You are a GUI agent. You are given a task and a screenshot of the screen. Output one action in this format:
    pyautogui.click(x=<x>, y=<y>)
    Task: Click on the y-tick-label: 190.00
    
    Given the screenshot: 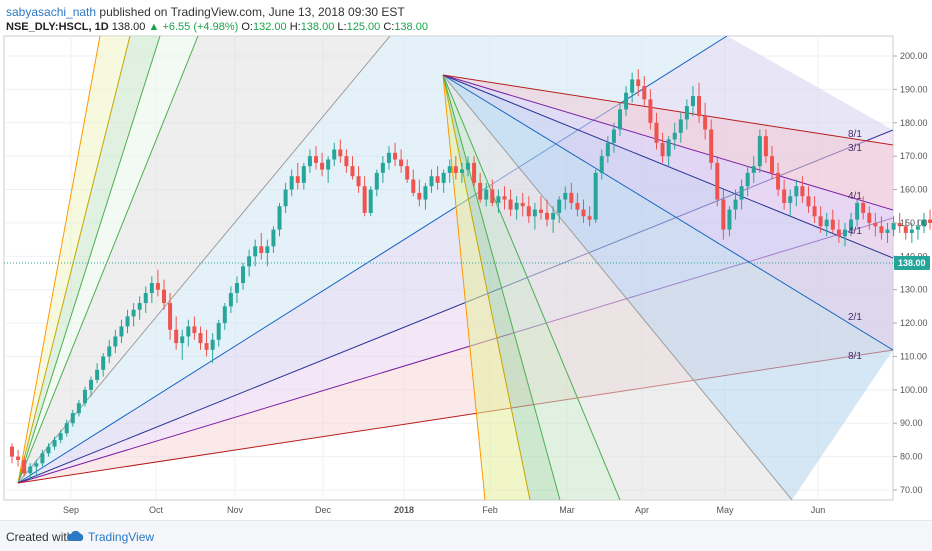 What is the action you would take?
    pyautogui.click(x=914, y=89)
    